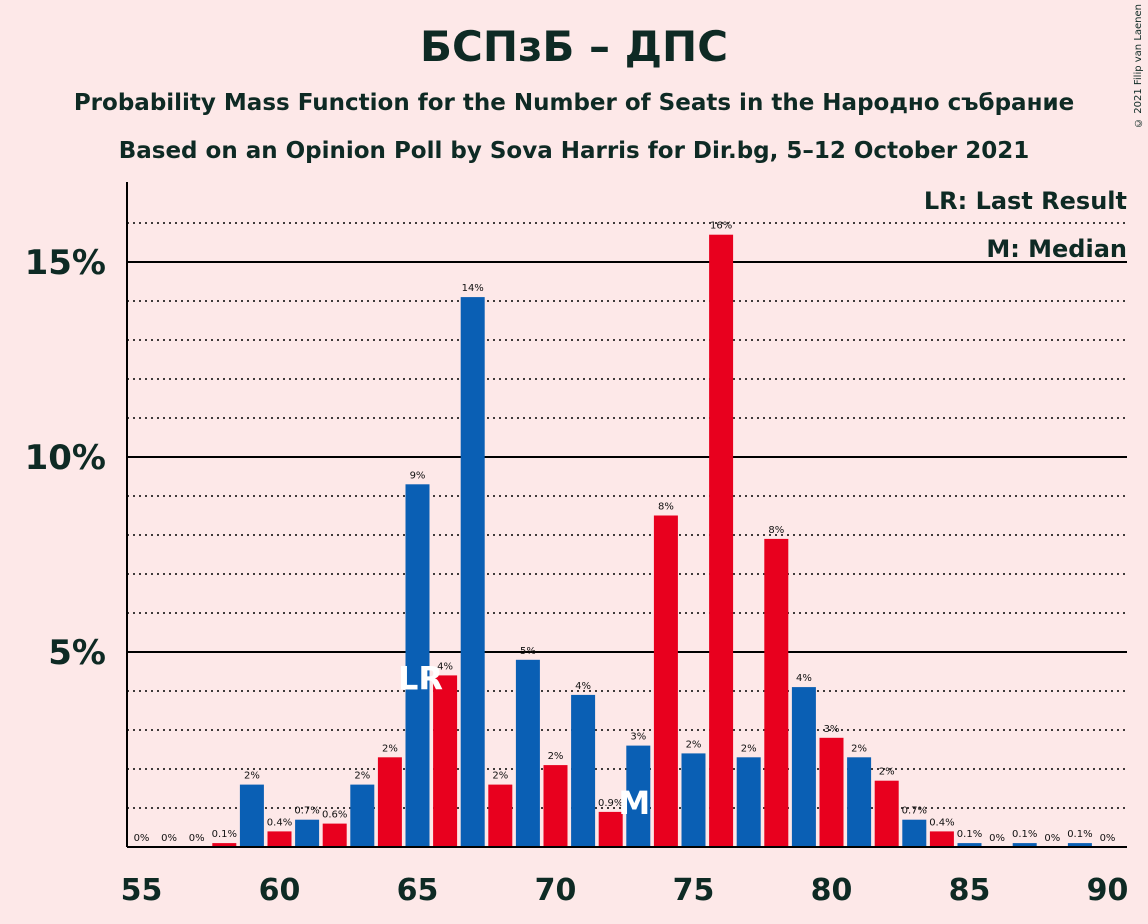 The image size is (1148, 924). I want to click on chart-title: БСПзБ – ДПС, so click(574, 46).